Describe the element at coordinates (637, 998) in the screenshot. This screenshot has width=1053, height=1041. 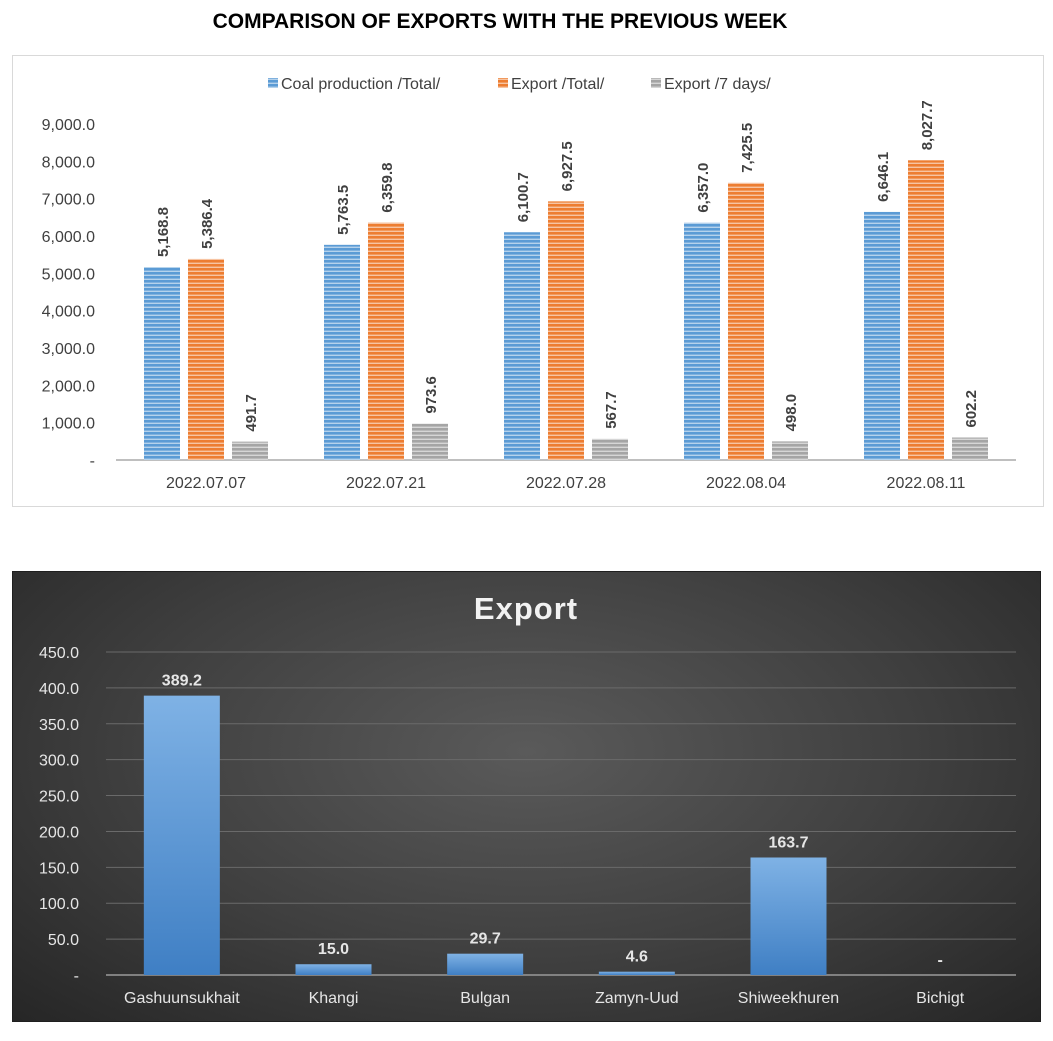
I see `x-tick-label: Zamyn-Uud` at that location.